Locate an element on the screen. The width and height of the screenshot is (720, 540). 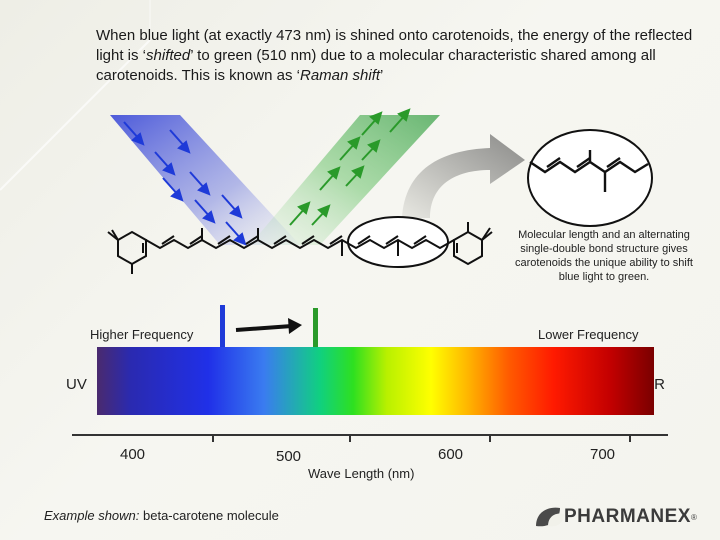
example-caption: Example shown: beta-carotene molecule is located at coordinates (161, 515).